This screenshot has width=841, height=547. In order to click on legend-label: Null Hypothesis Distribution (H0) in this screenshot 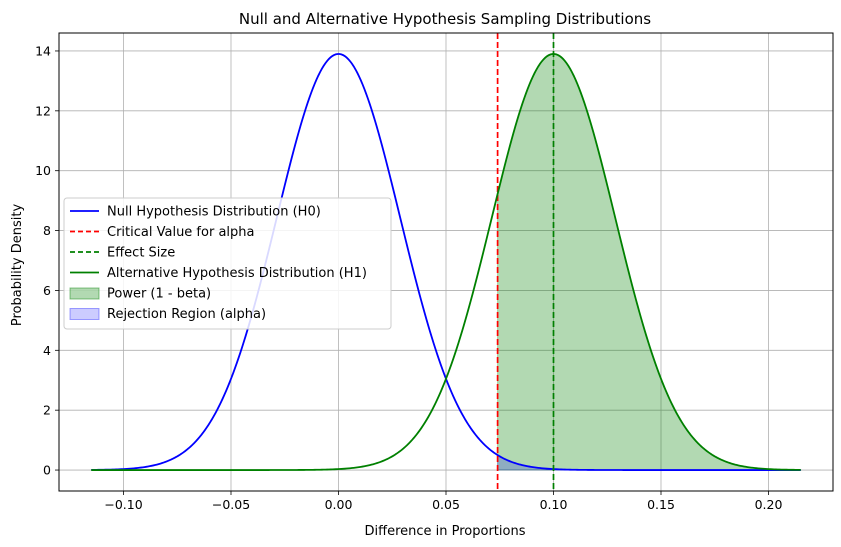, I will do `click(214, 212)`.